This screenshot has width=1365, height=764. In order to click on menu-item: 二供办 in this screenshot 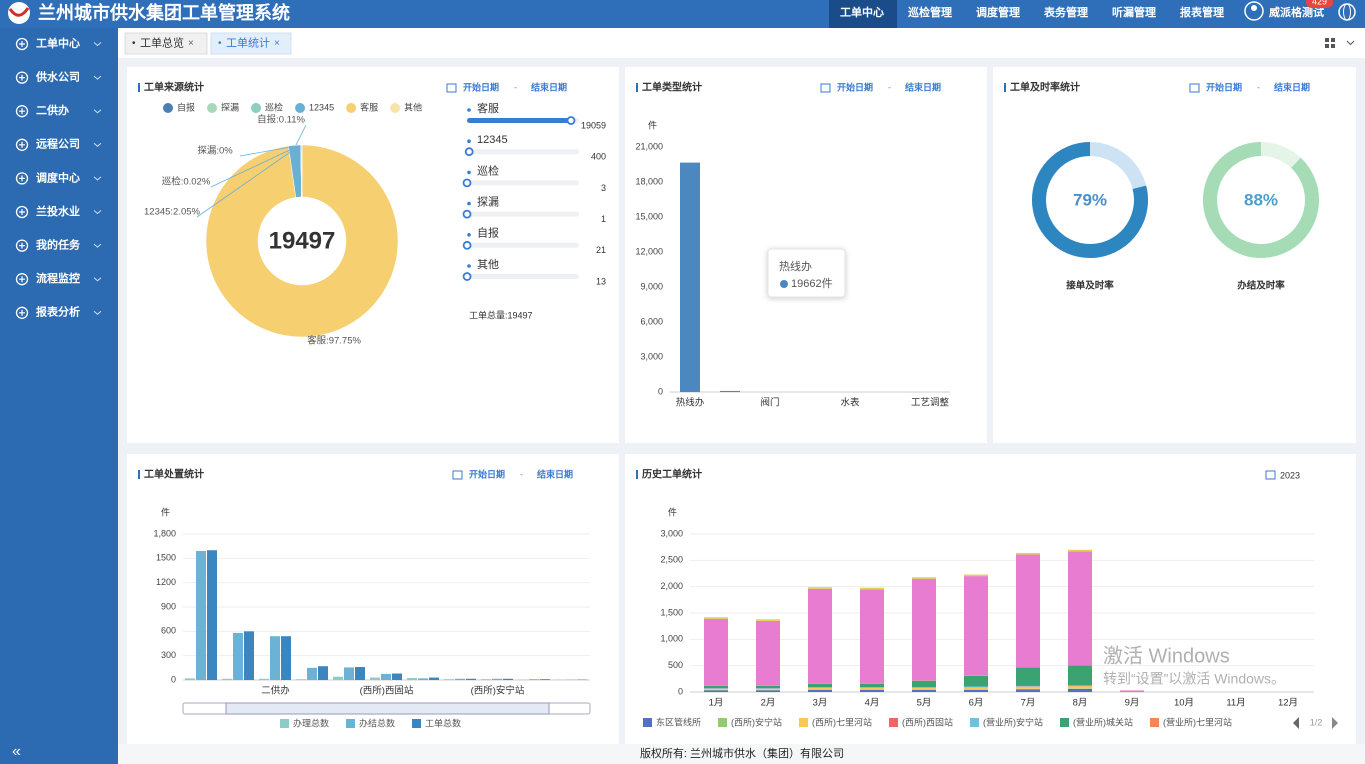, I will do `click(52, 110)`.